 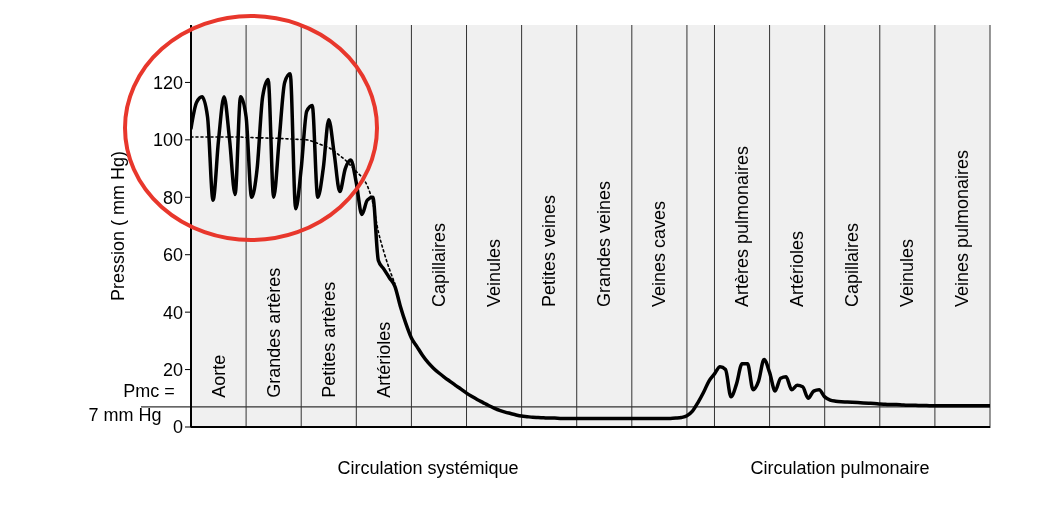 What do you see at coordinates (118, 226) in the screenshot?
I see `y-axis-title: Pression ( mm Hg)` at bounding box center [118, 226].